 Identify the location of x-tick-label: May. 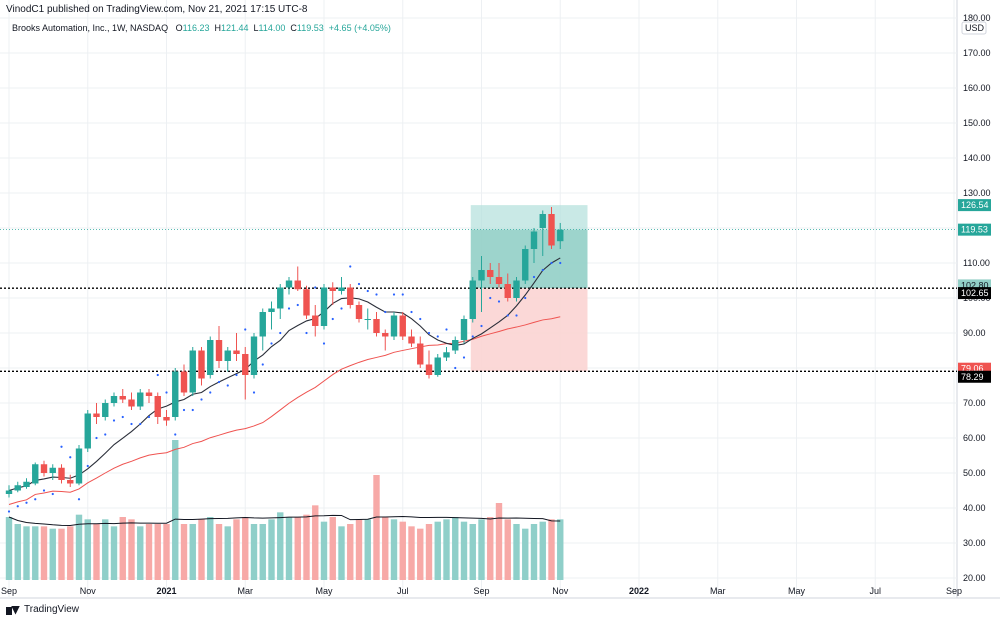
(324, 591).